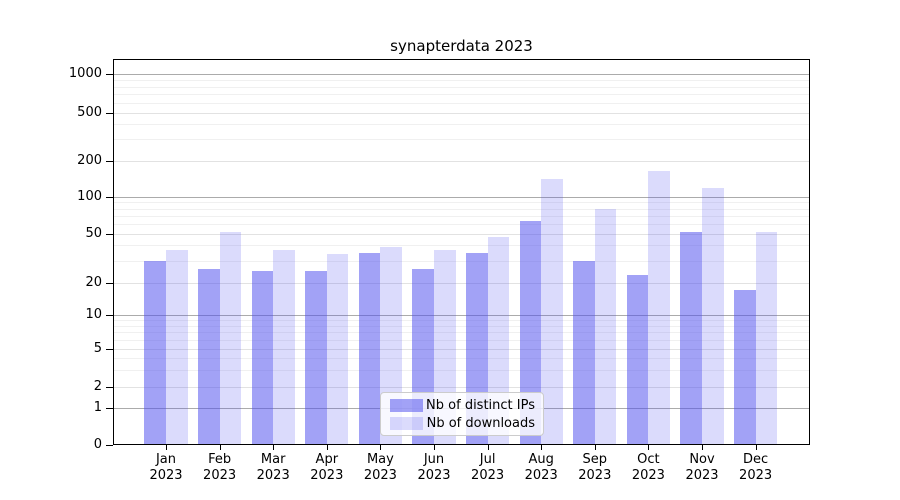 The width and height of the screenshot is (900, 500). I want to click on legend-label: Nb of distinct IPs, so click(480, 405).